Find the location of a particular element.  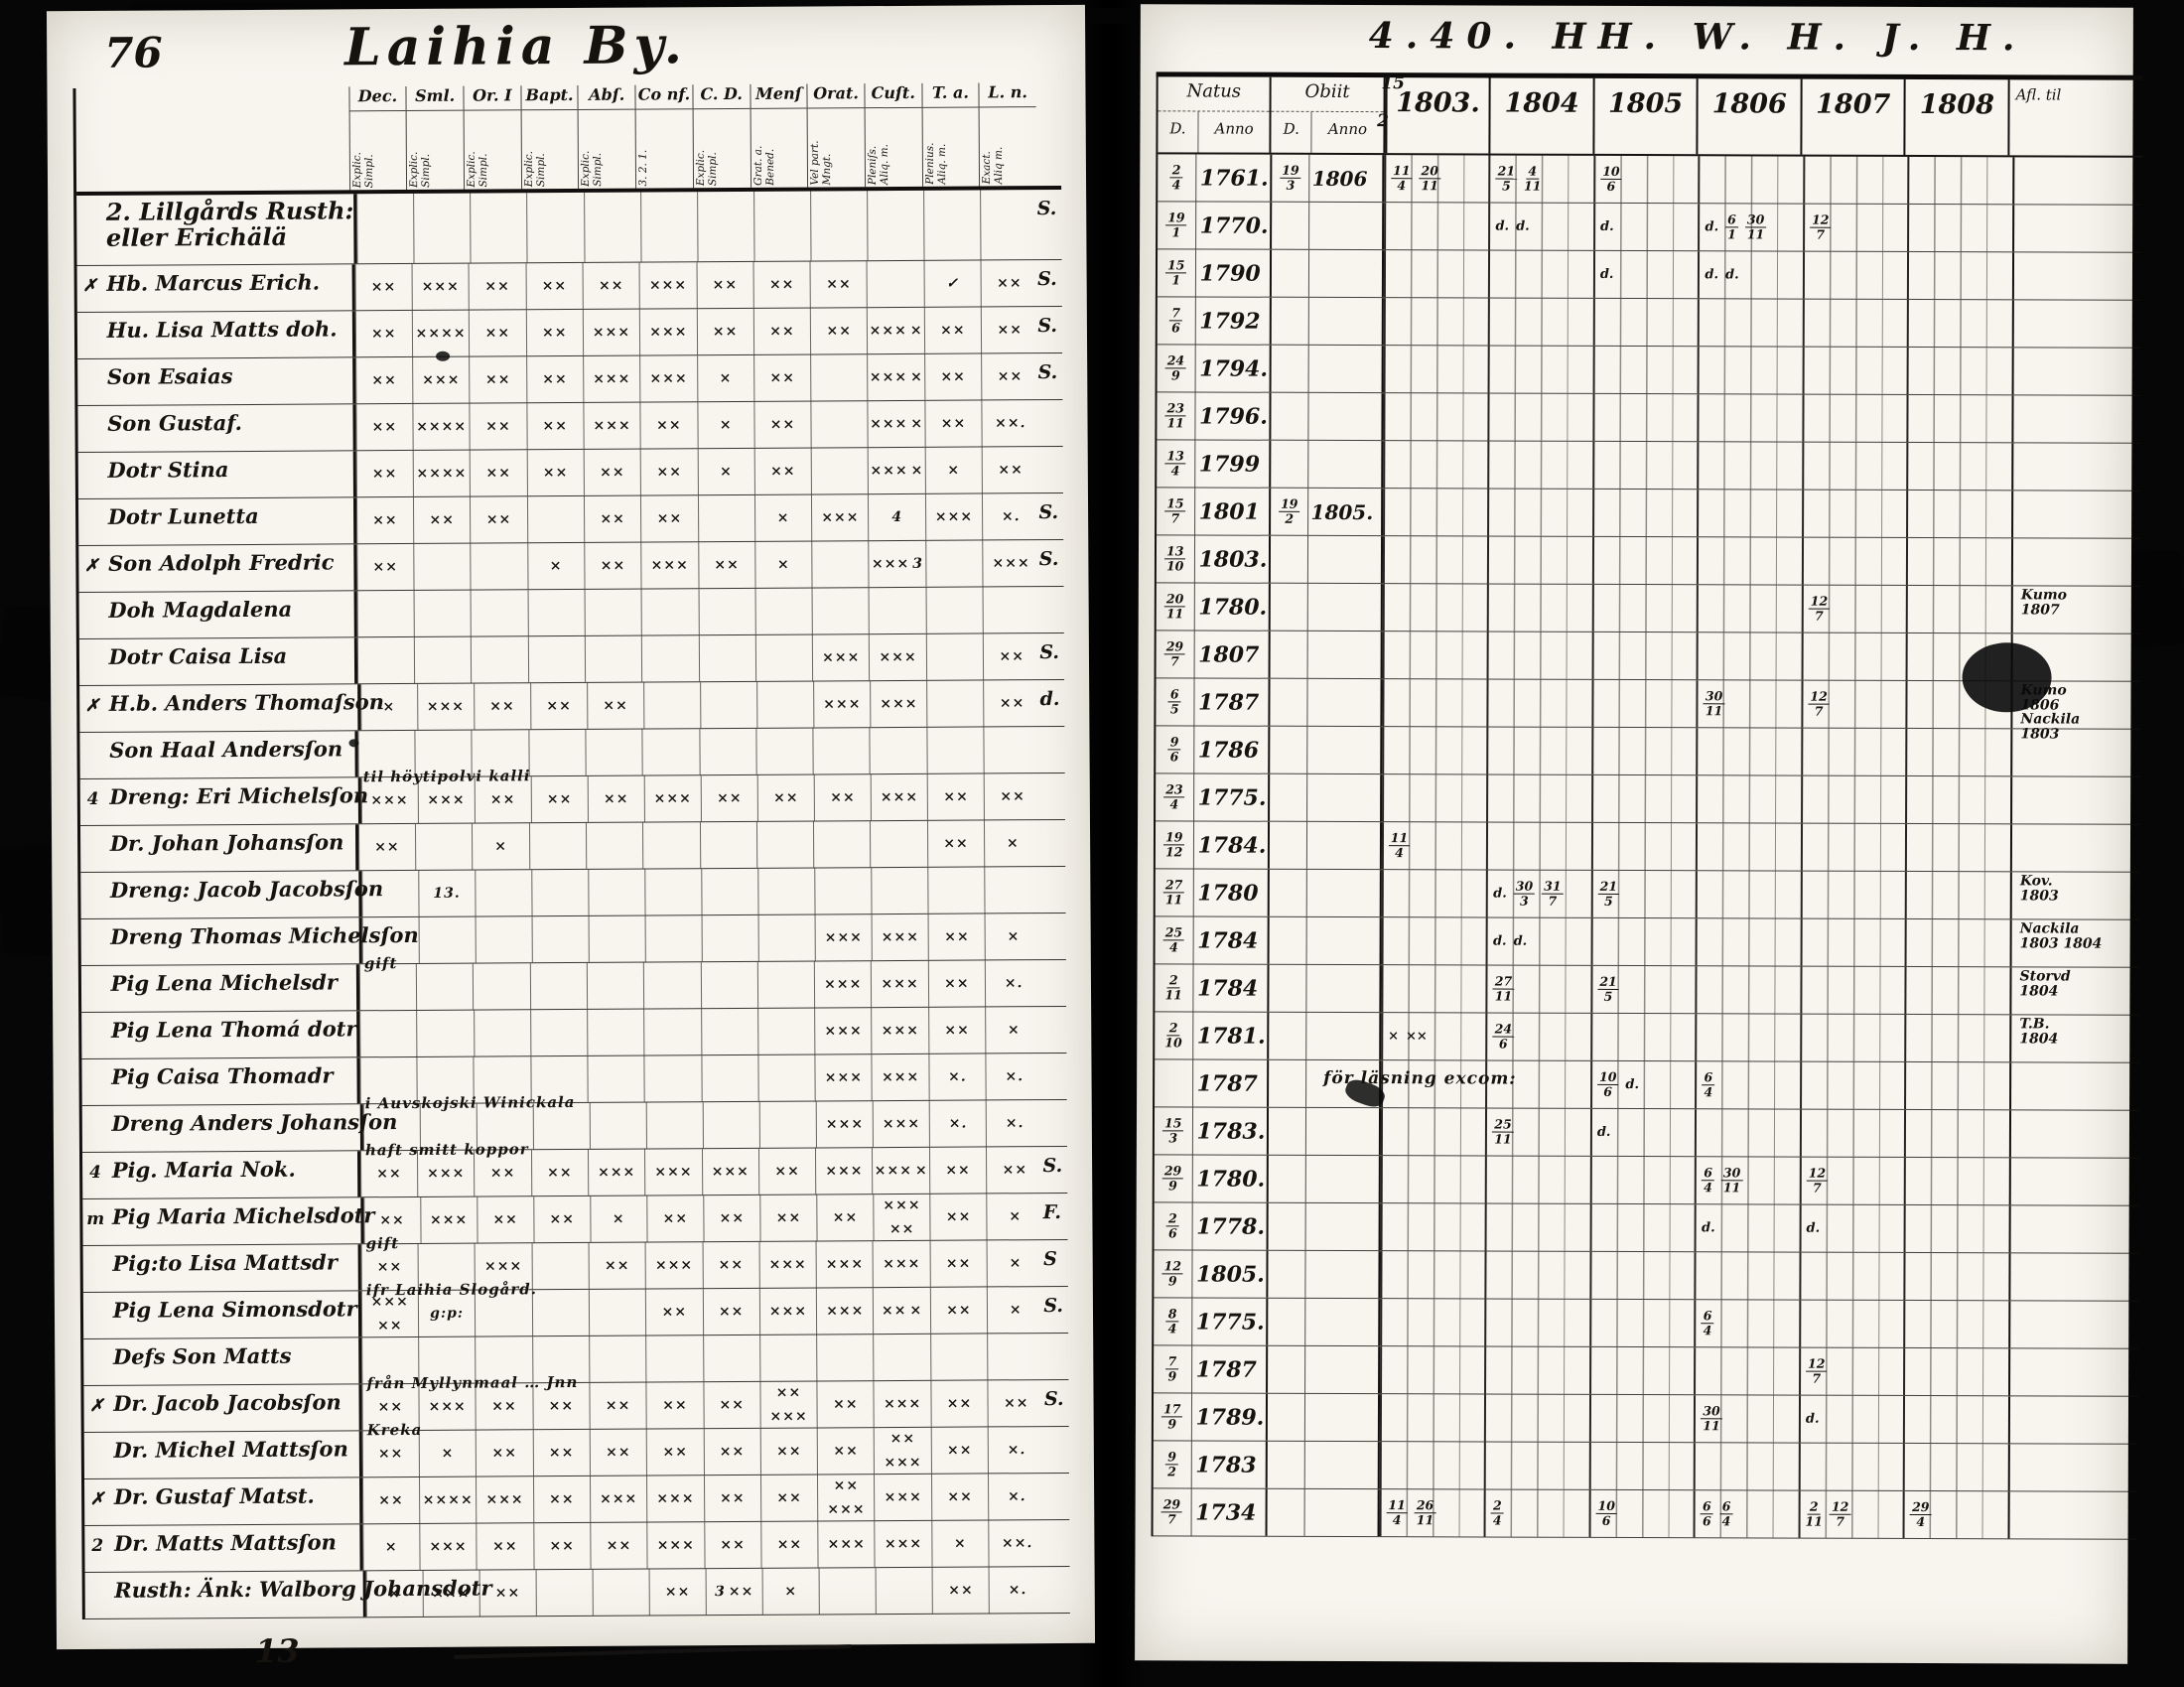

birth-day-cell: 19 1 is located at coordinates (1177, 225).